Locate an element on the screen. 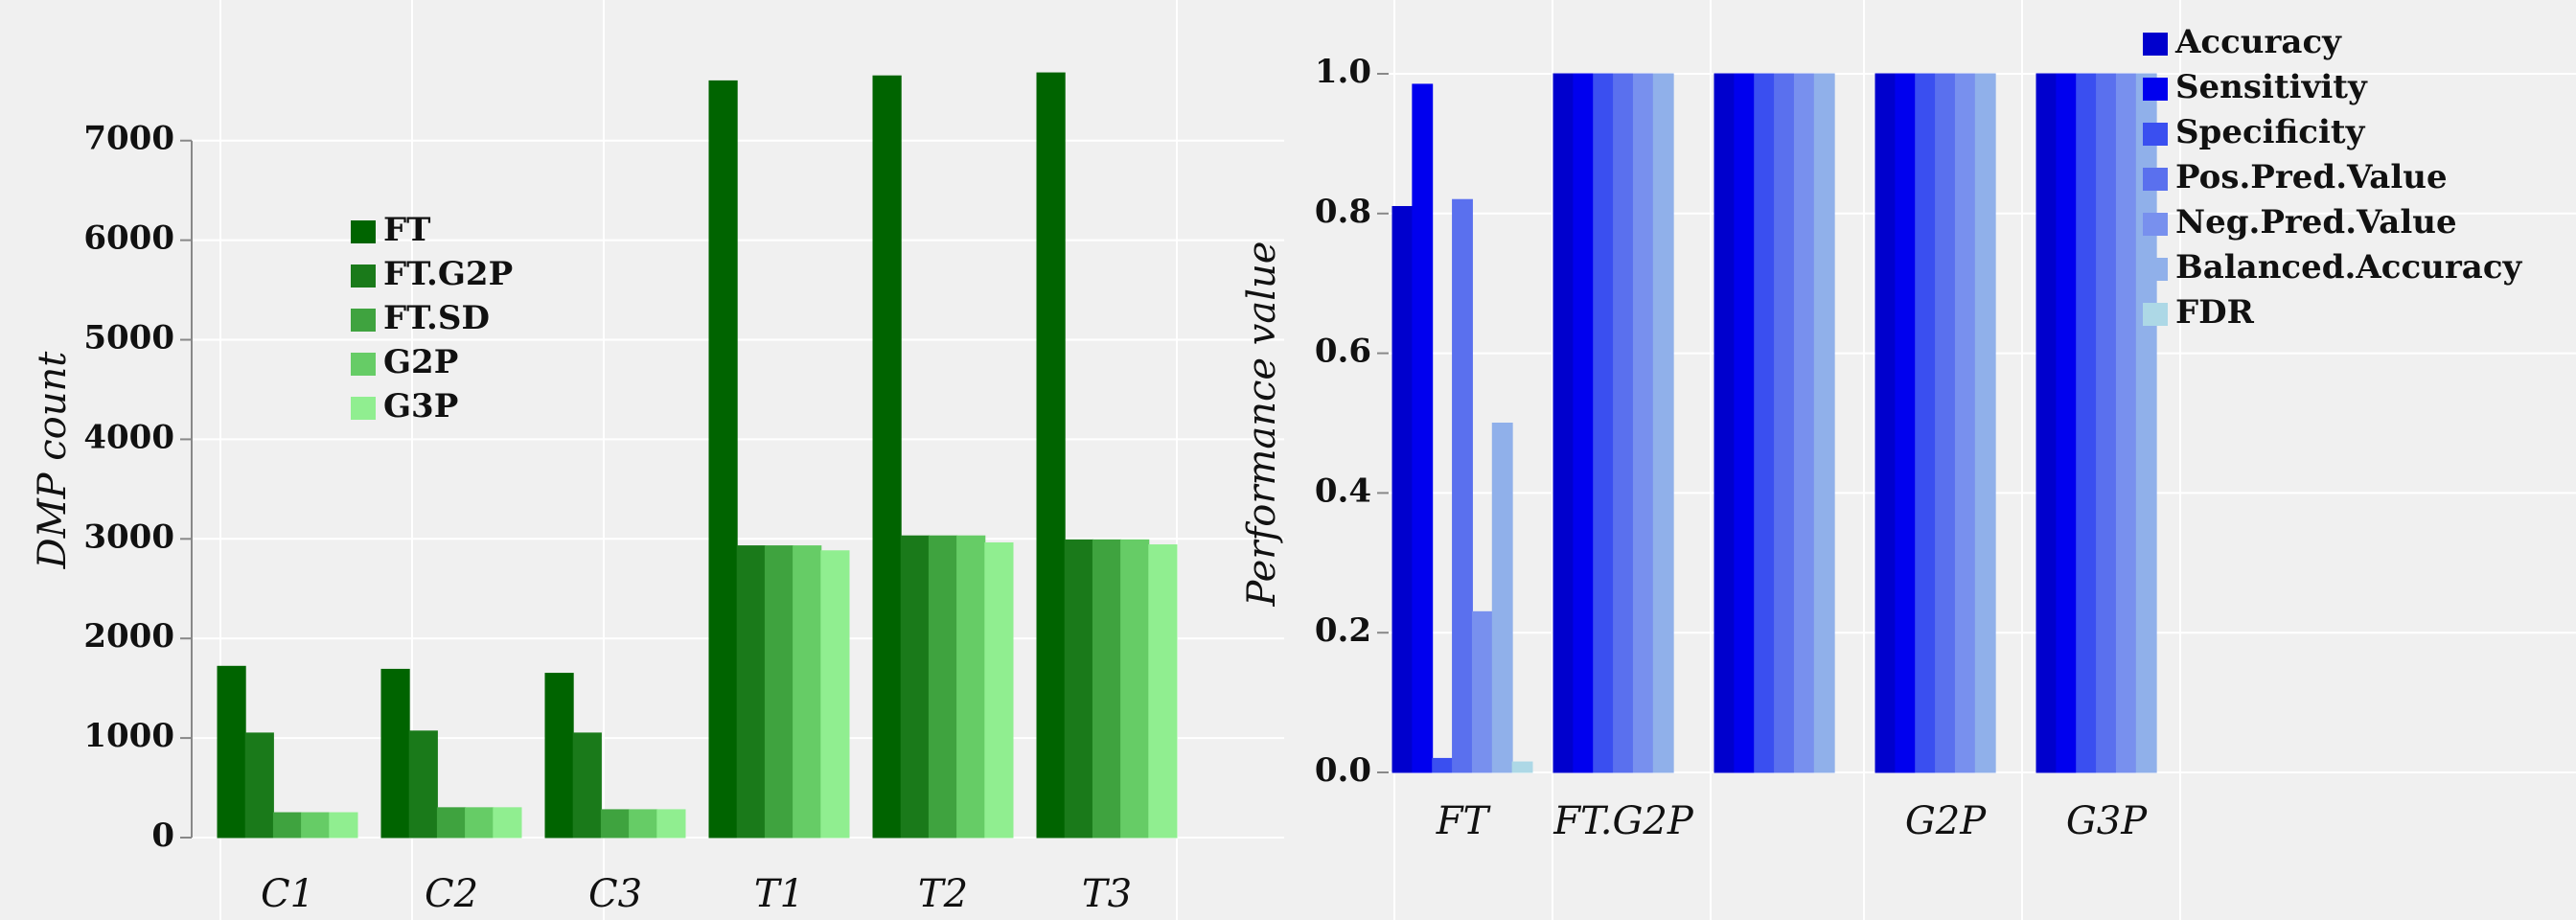  legend-label: FDR is located at coordinates (2215, 312).